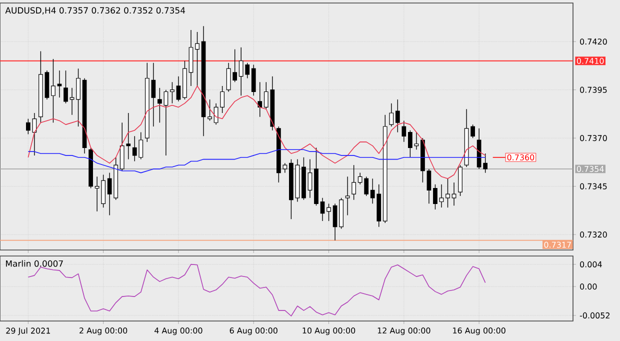 This screenshot has height=341, width=620. Describe the element at coordinates (34, 263) in the screenshot. I see `chart-title: Marlin 0.0007` at that location.